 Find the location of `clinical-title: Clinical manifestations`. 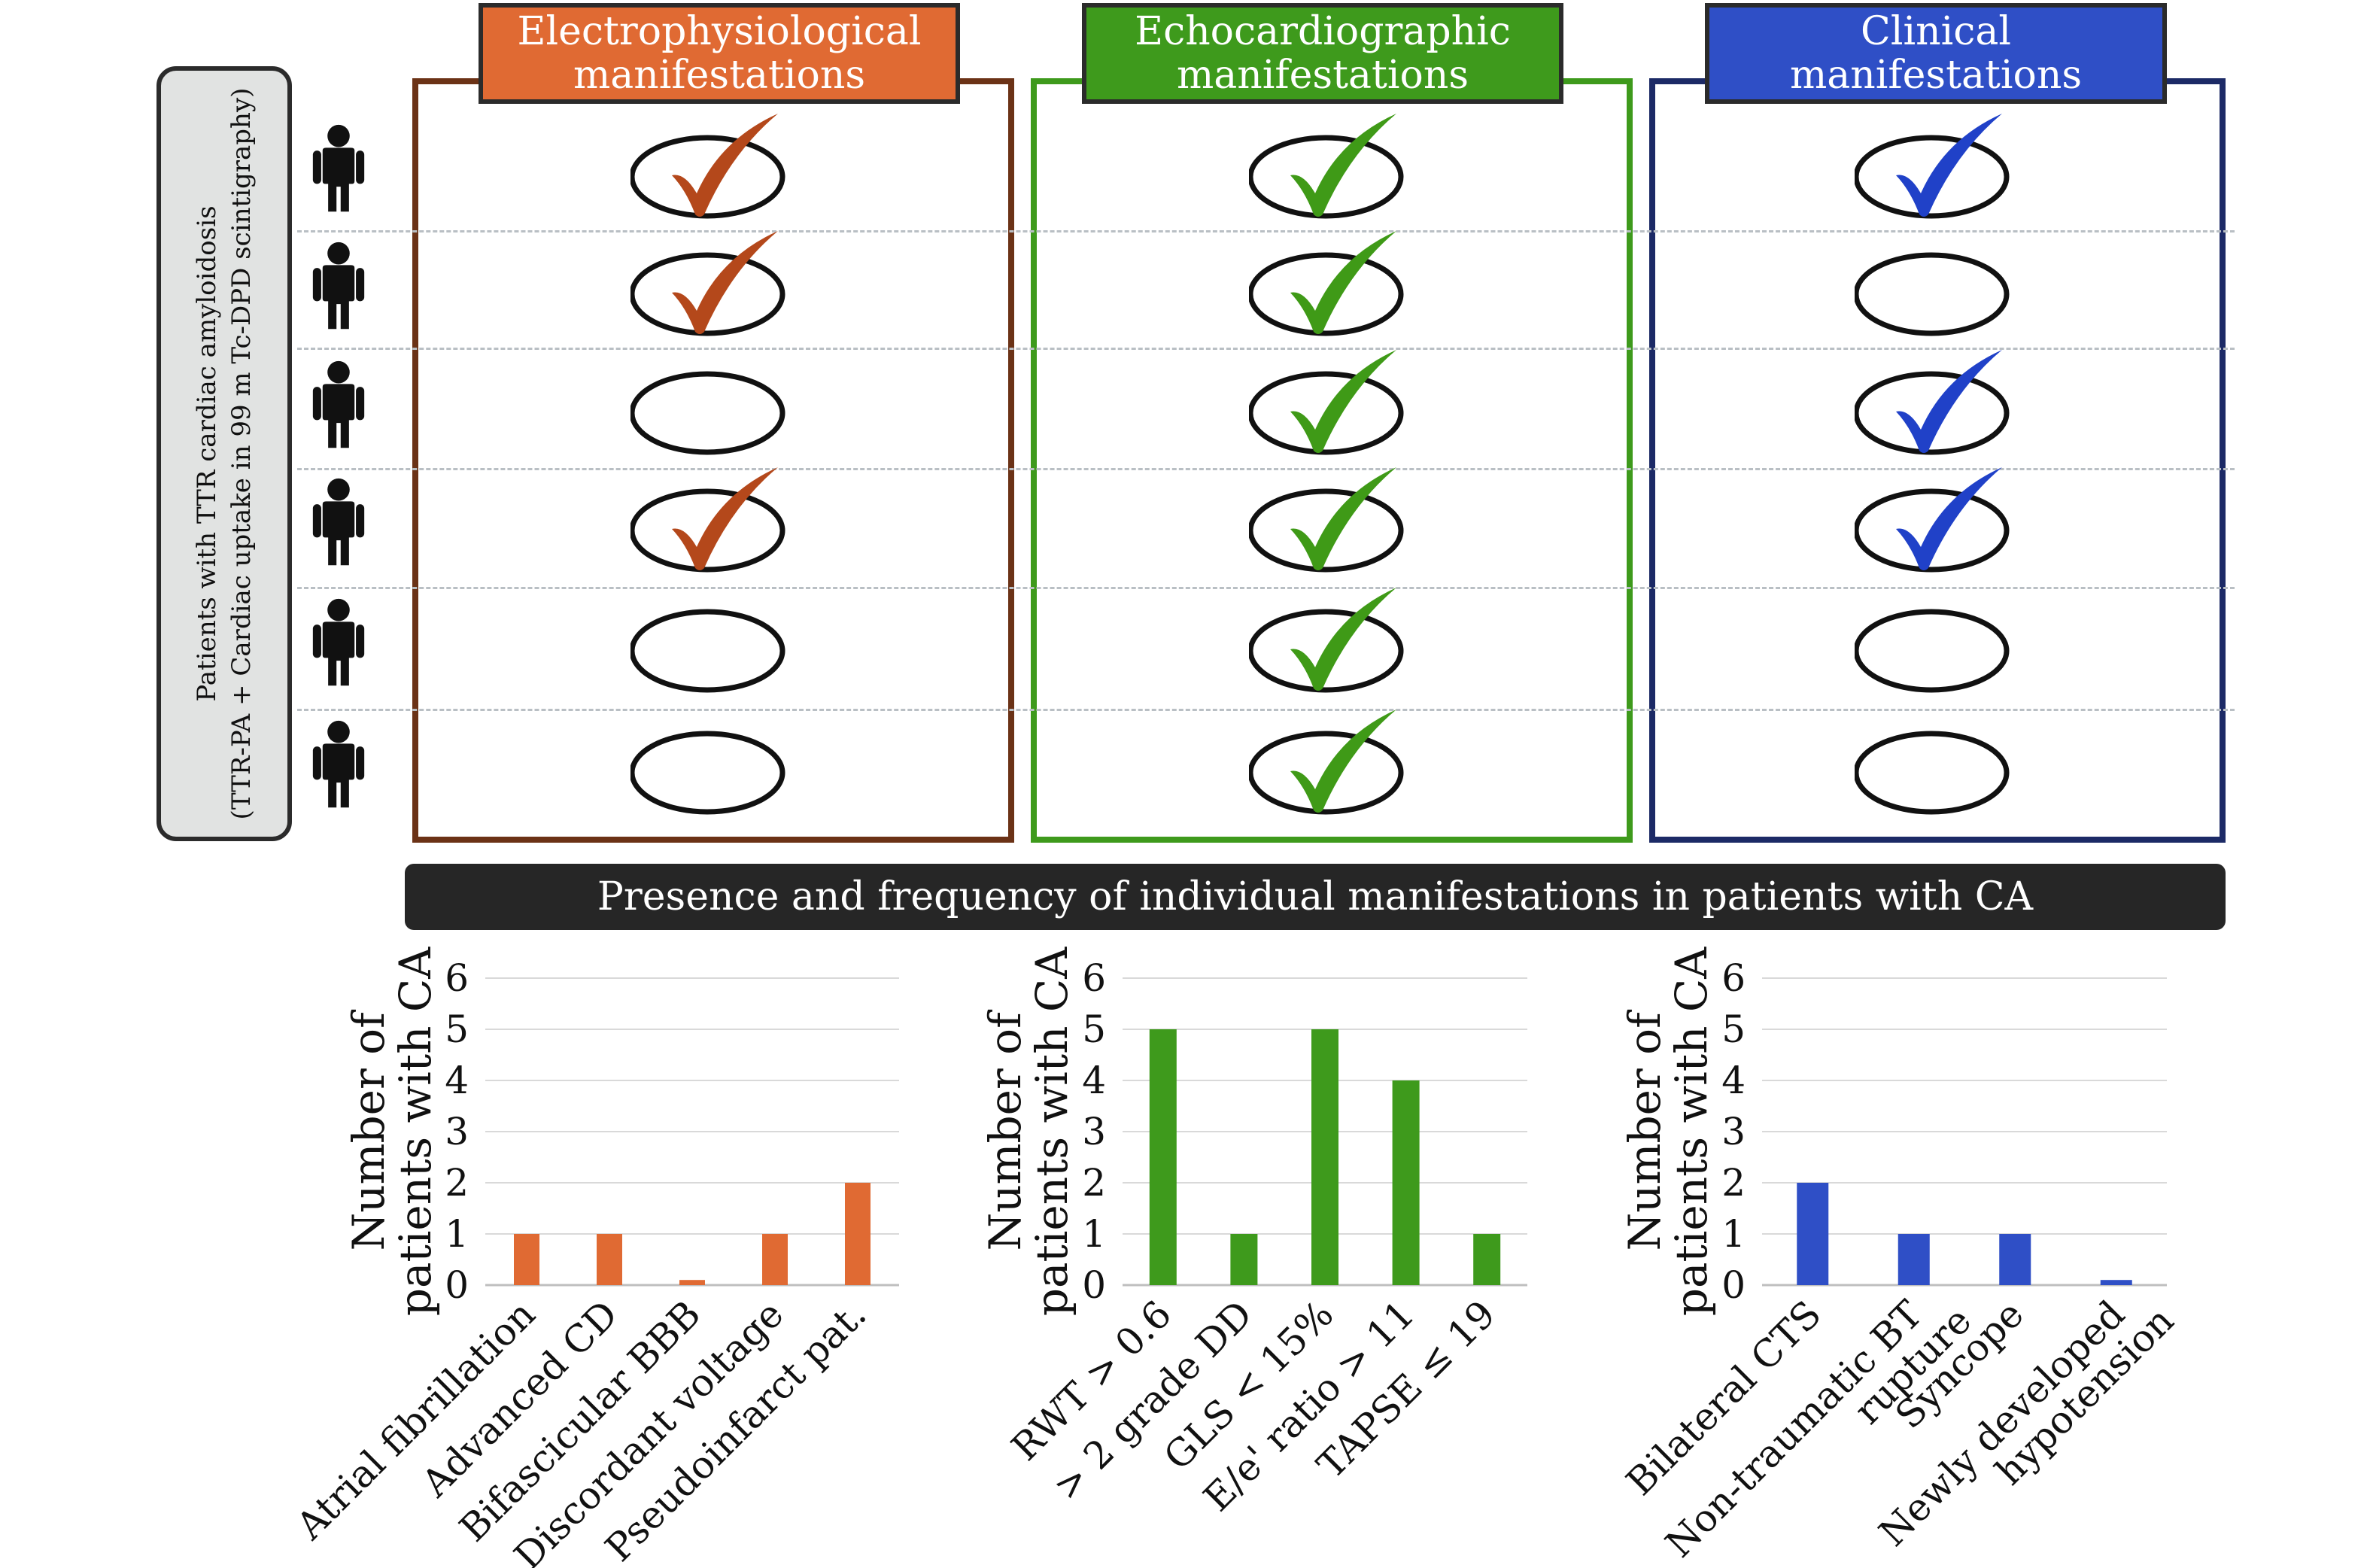

clinical-title: Clinical manifestations is located at coordinates (1936, 54).